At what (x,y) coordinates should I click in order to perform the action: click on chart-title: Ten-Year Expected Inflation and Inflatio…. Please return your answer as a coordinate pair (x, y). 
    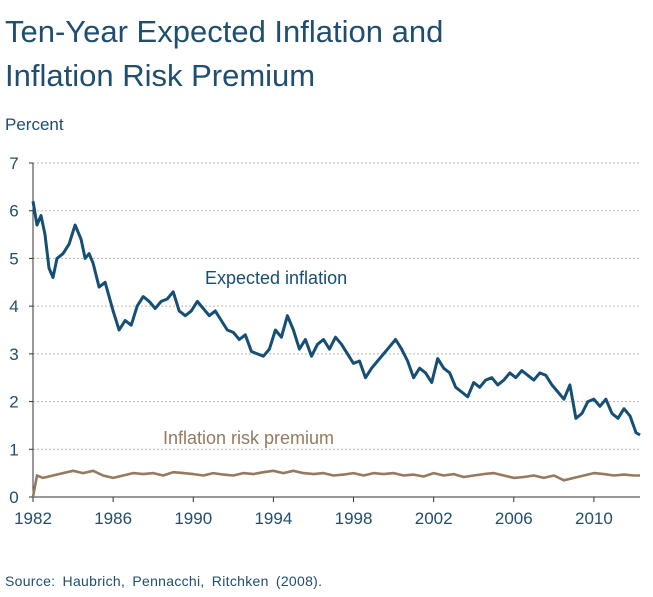
    Looking at the image, I should click on (325, 54).